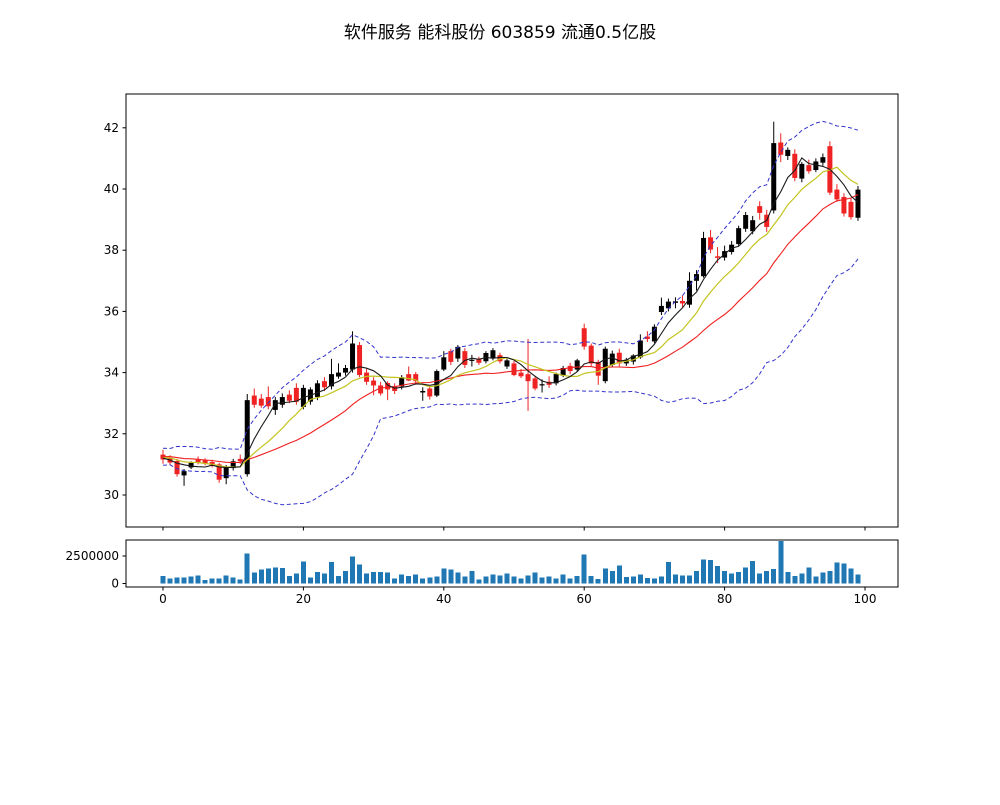  Describe the element at coordinates (163, 599) in the screenshot. I see `x-tick-label: 0` at that location.